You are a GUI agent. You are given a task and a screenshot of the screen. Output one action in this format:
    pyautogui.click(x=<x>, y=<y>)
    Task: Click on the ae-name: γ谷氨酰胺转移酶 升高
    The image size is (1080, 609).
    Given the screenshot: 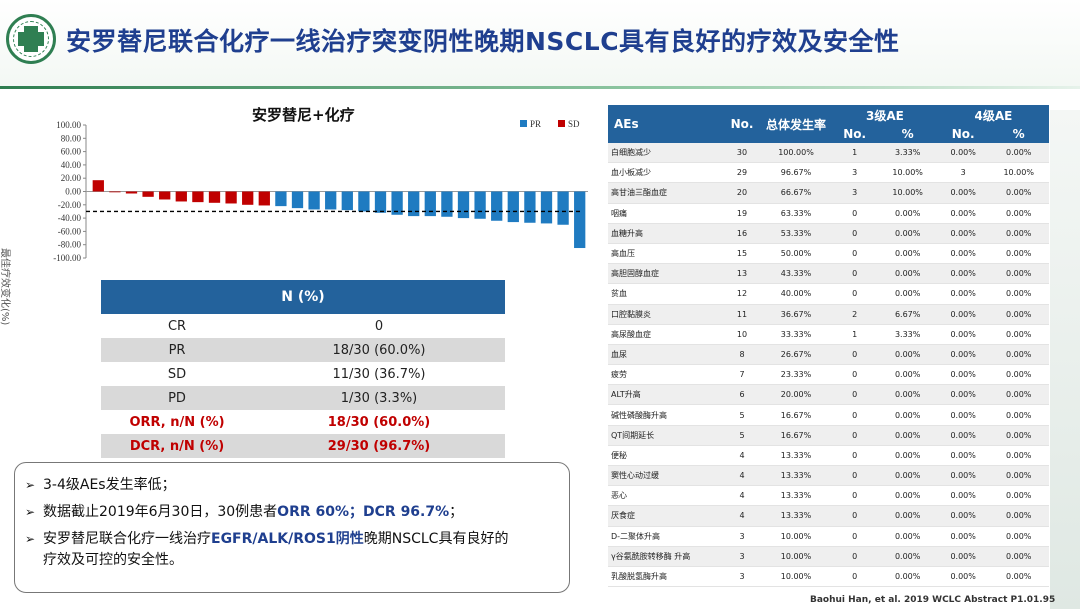 What is the action you would take?
    pyautogui.click(x=666, y=556)
    